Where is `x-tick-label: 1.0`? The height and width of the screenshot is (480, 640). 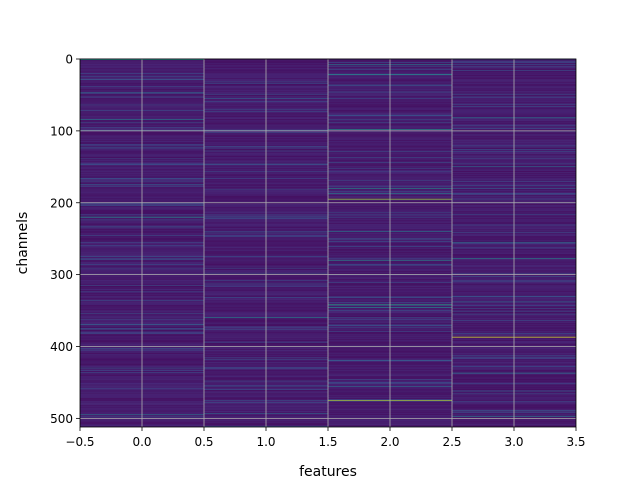 x-tick-label: 1.0 is located at coordinates (265, 442).